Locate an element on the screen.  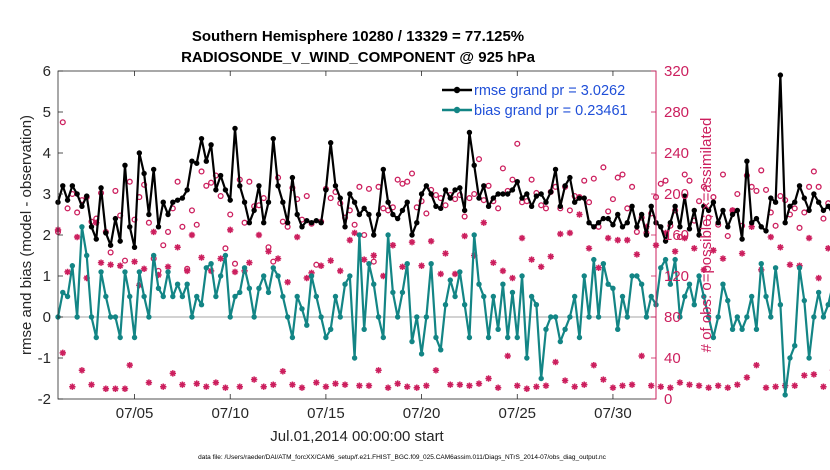
y2-tick-label: 0 is located at coordinates (668, 399).